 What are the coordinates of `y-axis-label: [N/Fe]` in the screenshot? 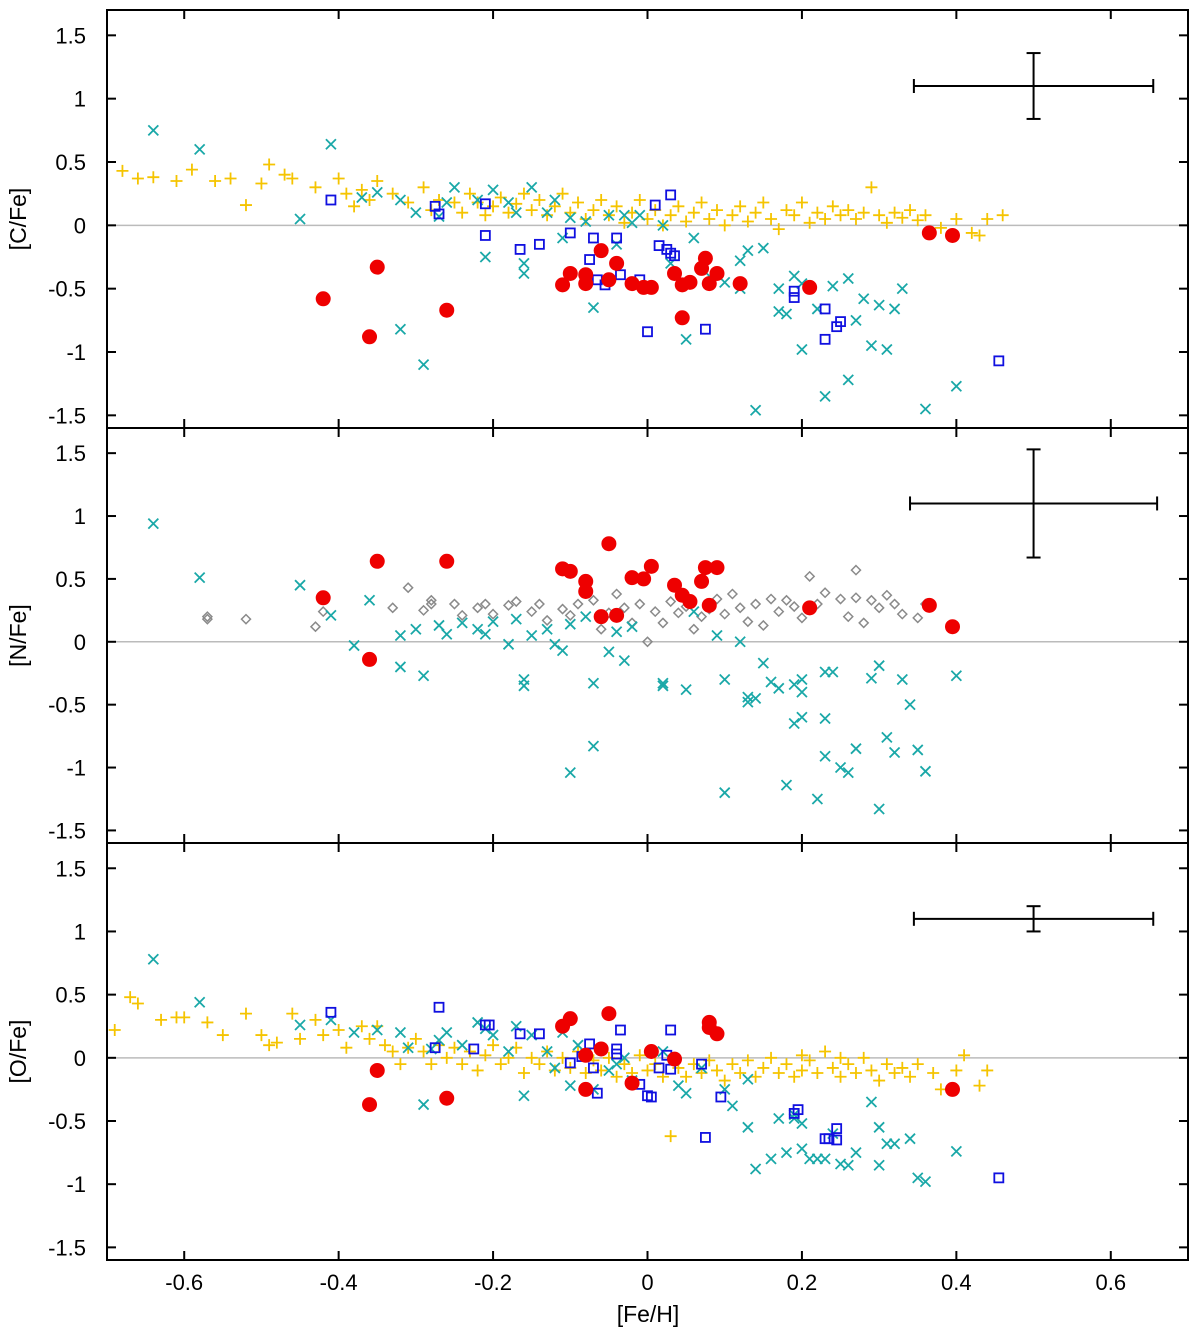 It's located at (18, 635).